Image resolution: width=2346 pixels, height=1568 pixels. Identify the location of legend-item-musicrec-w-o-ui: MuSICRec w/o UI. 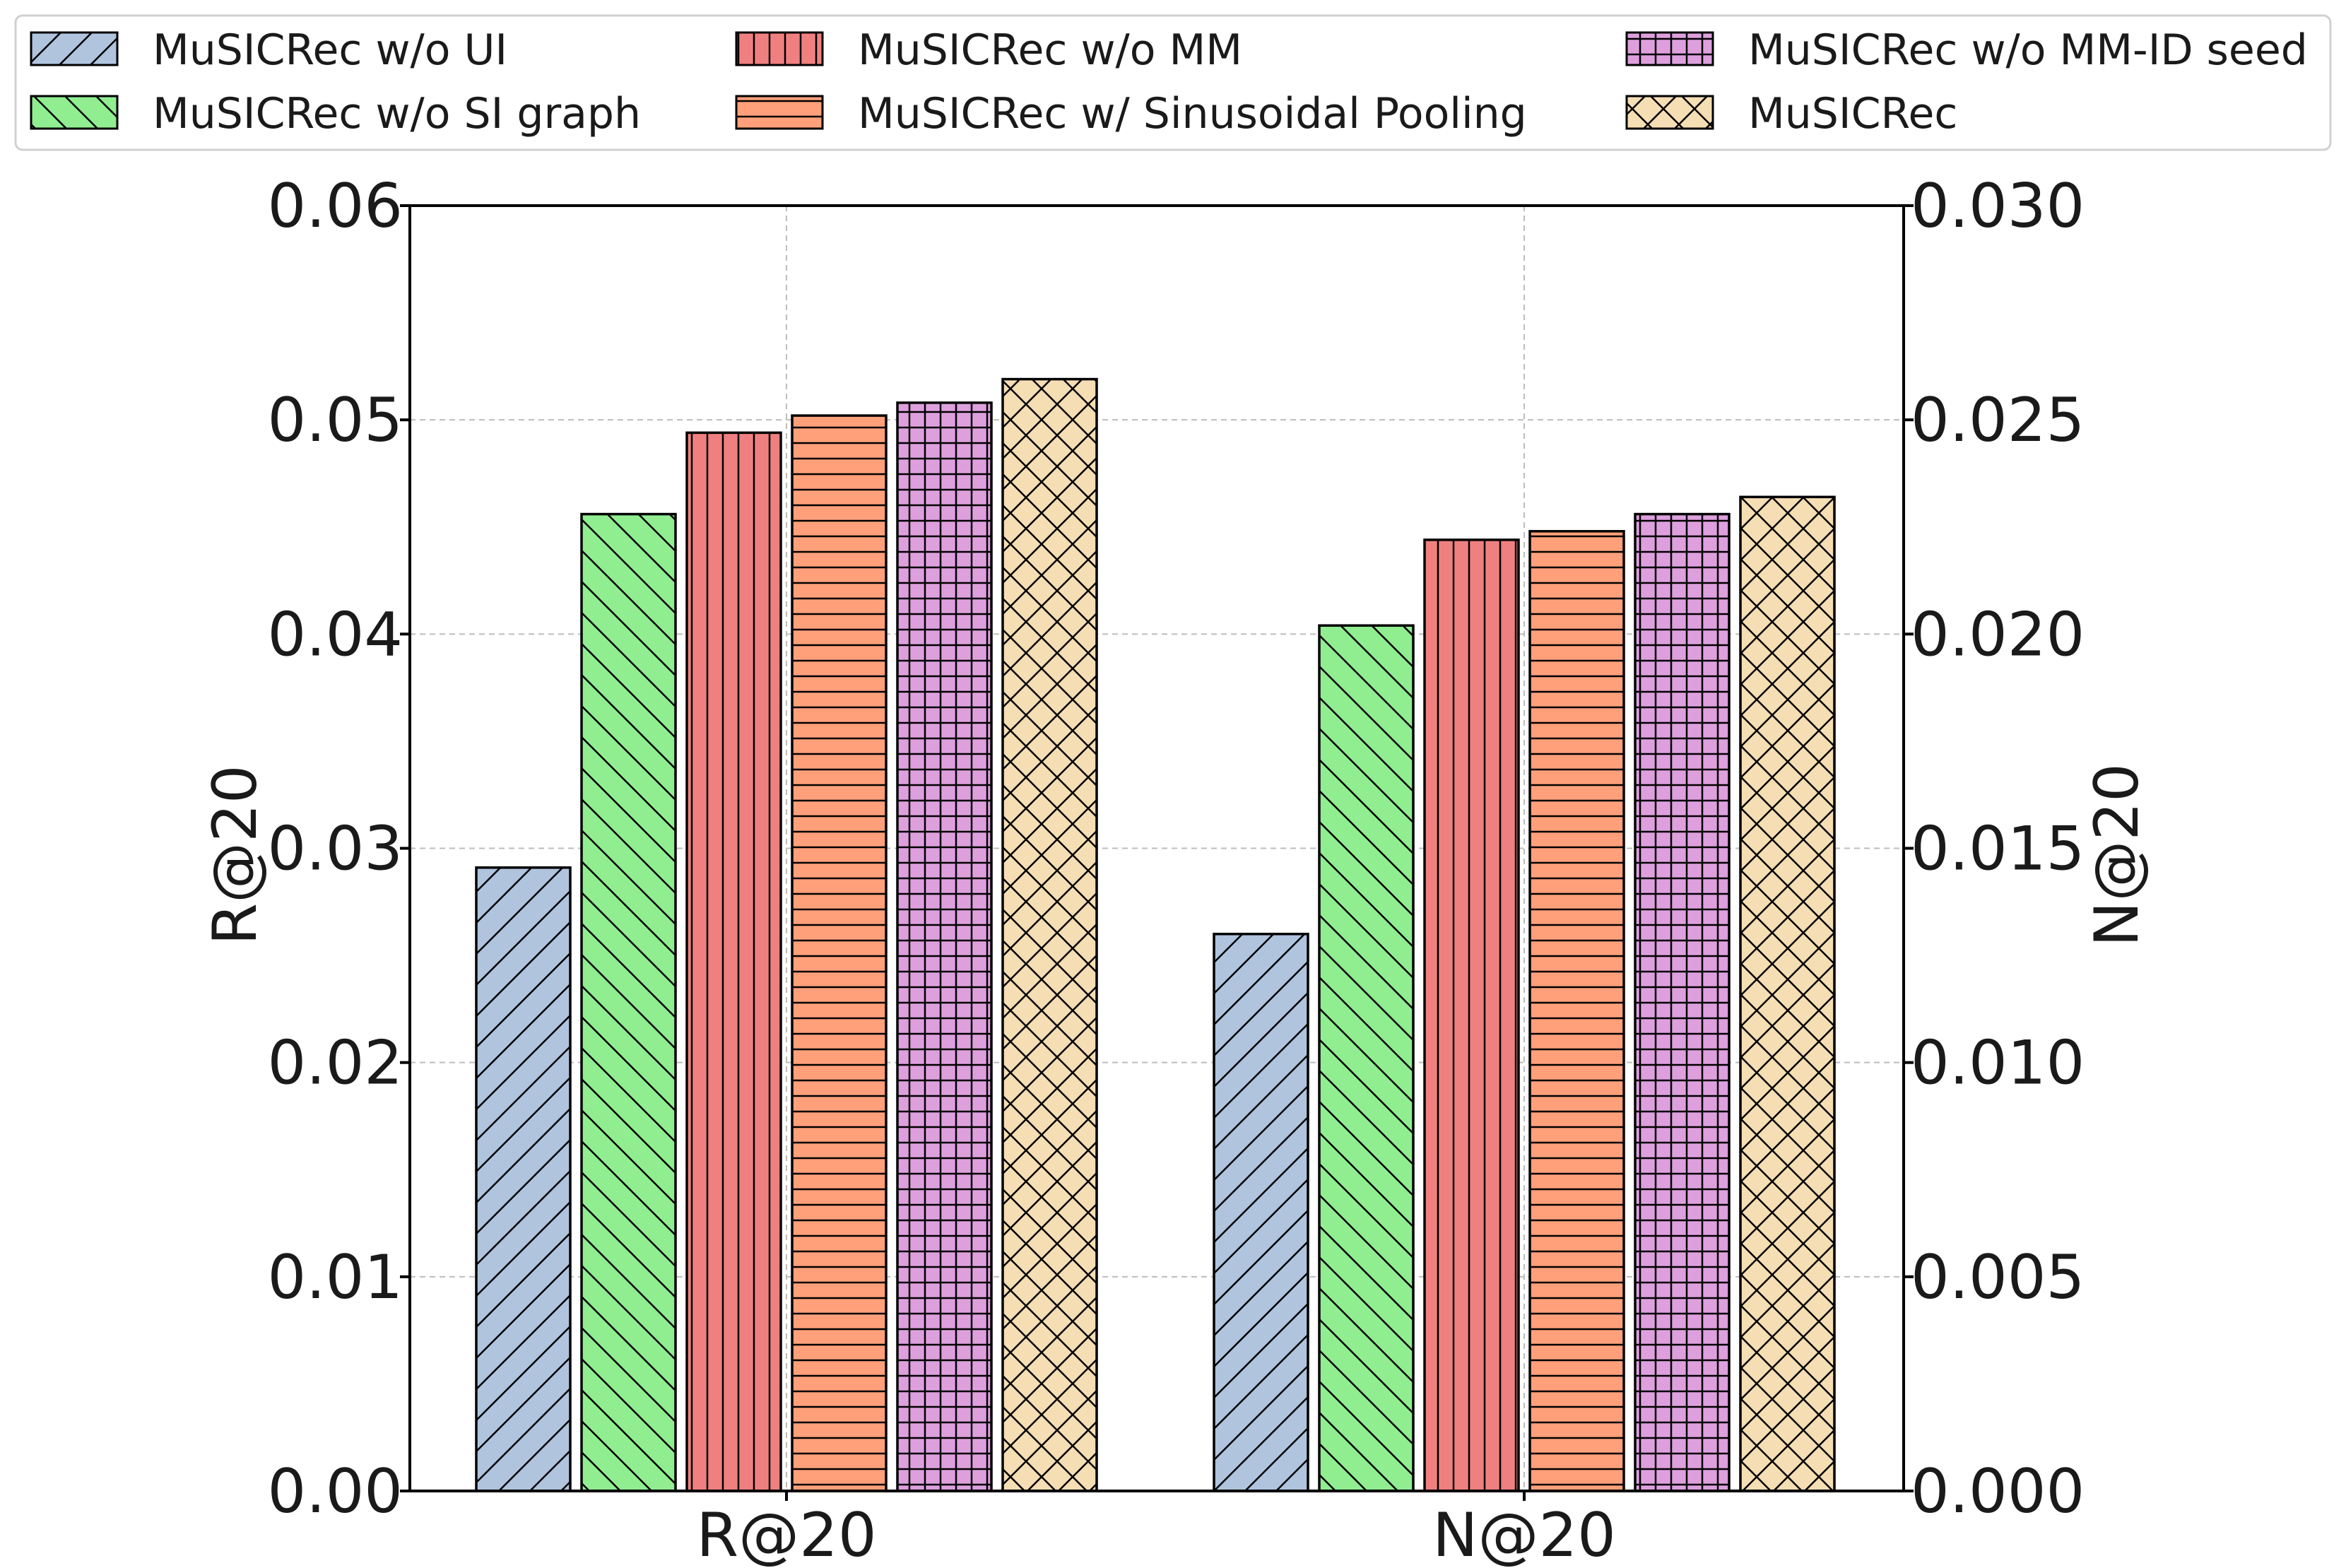
(268, 50).